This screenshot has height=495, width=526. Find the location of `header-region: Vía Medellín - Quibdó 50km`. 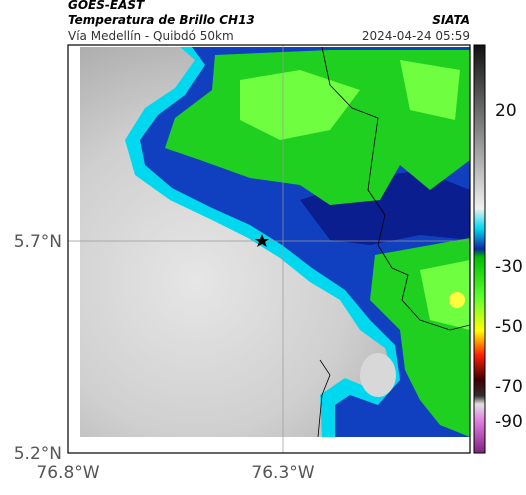

header-region: Vía Medellín - Quibdó 50km is located at coordinates (151, 36).